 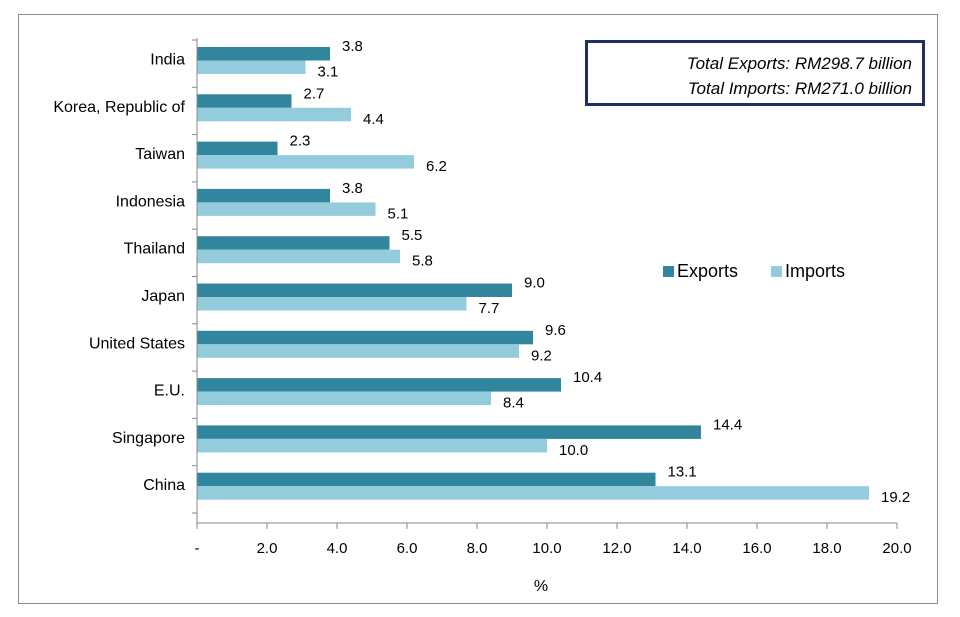 What do you see at coordinates (799, 63) in the screenshot?
I see `total-exports-text: Total Exports: RM298.7 billion` at bounding box center [799, 63].